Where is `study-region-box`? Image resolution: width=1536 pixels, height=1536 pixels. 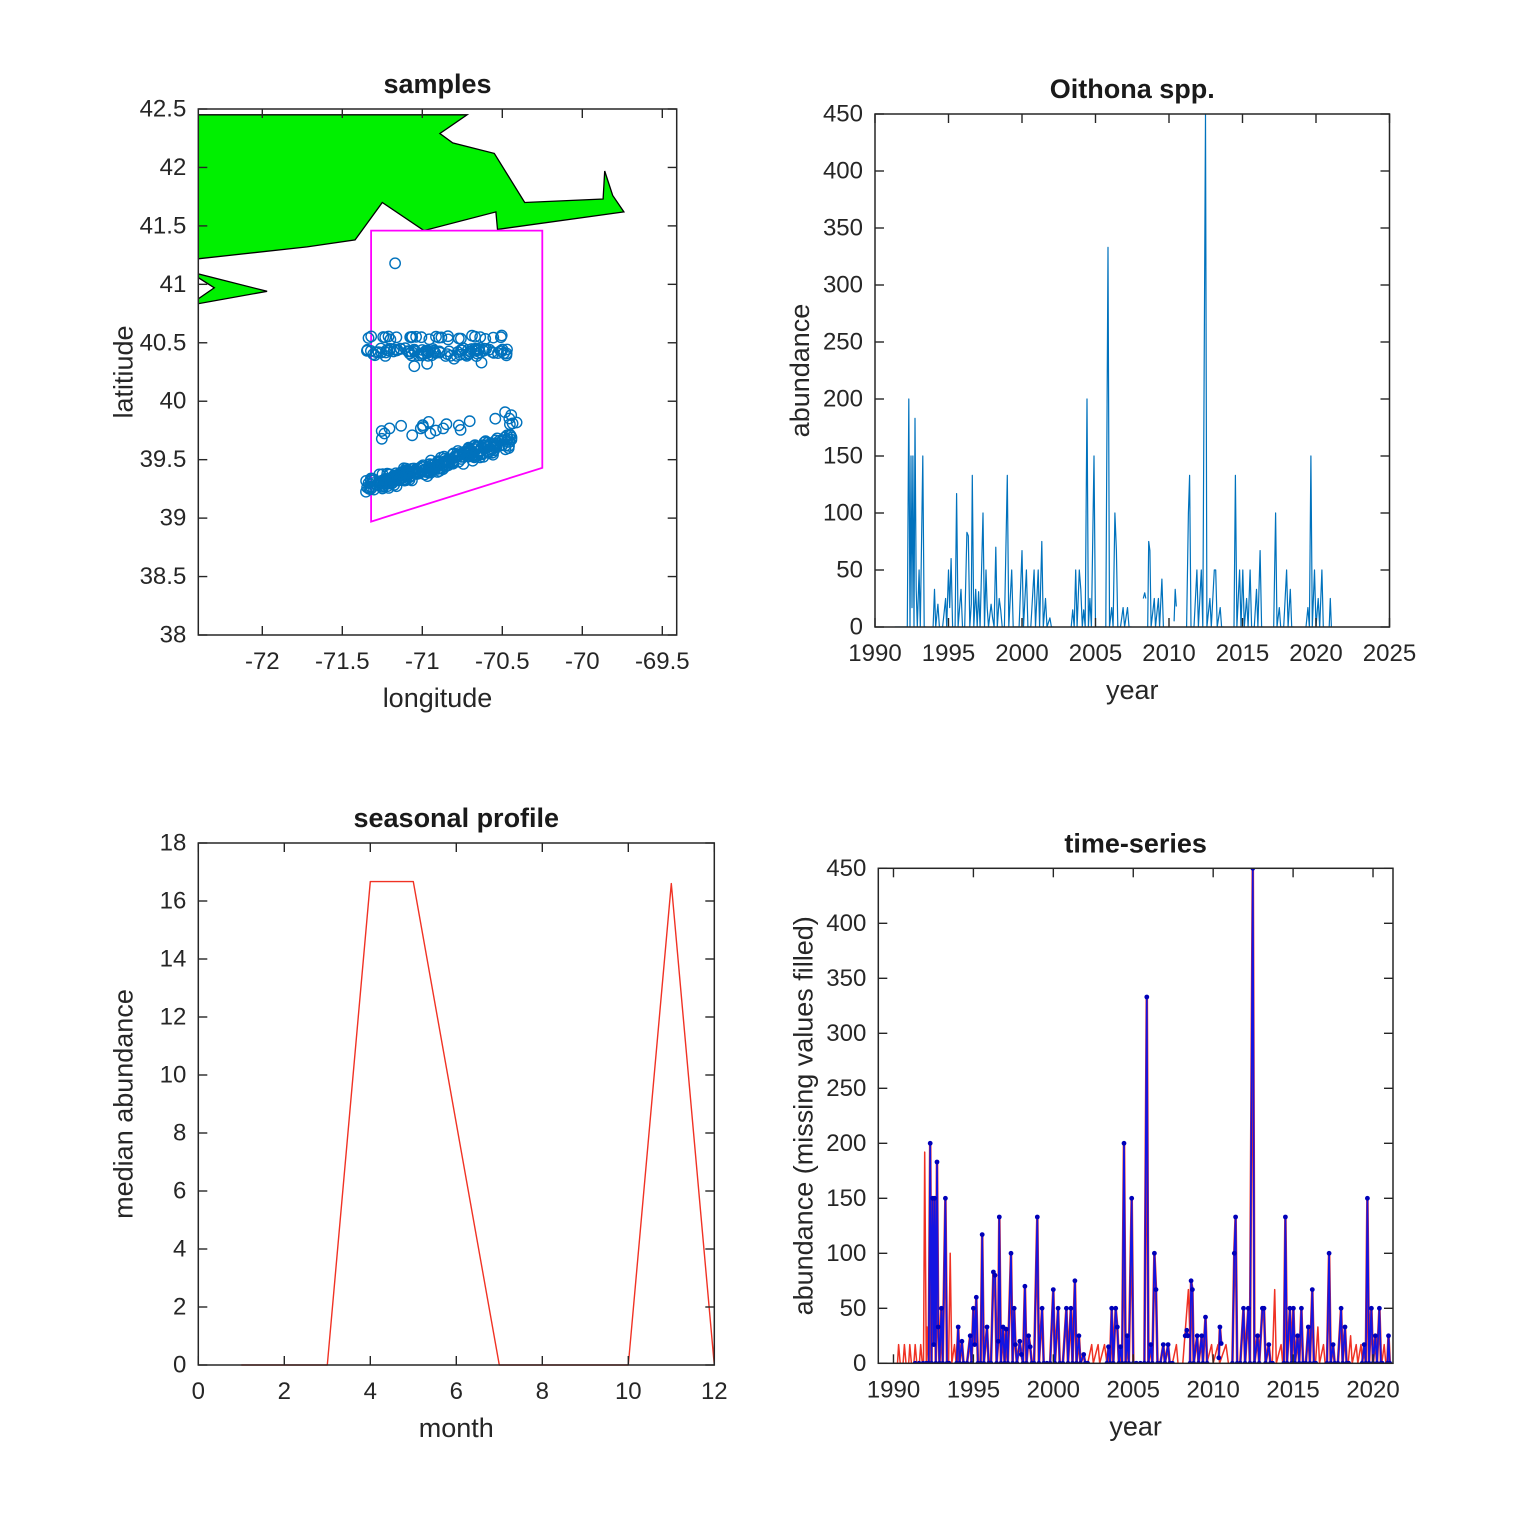
study-region-box is located at coordinates (457, 376).